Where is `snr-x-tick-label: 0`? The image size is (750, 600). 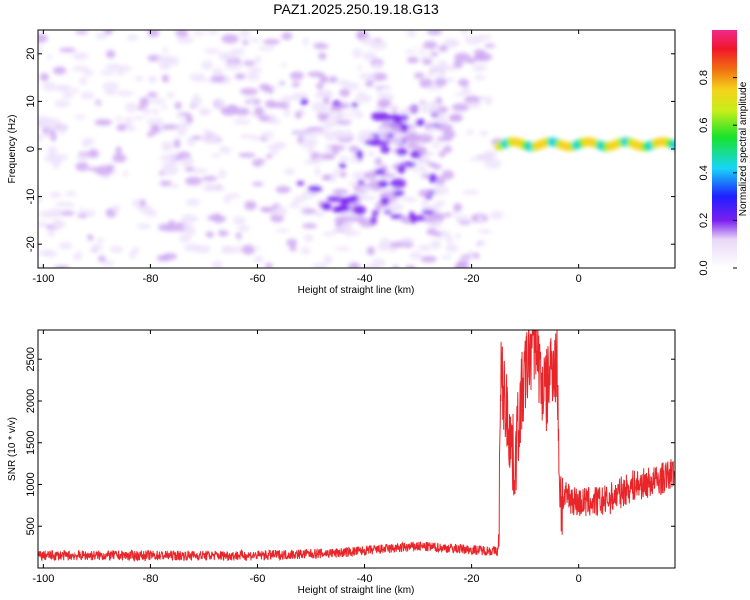 snr-x-tick-label: 0 is located at coordinates (579, 579).